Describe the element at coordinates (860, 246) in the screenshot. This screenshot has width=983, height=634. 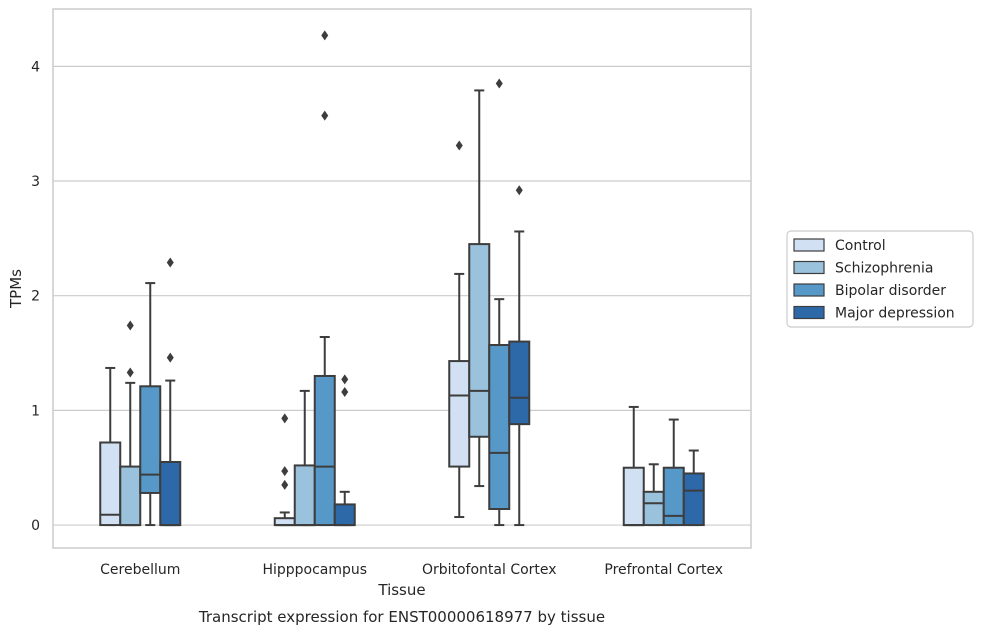
I see `legend-label: Control` at that location.